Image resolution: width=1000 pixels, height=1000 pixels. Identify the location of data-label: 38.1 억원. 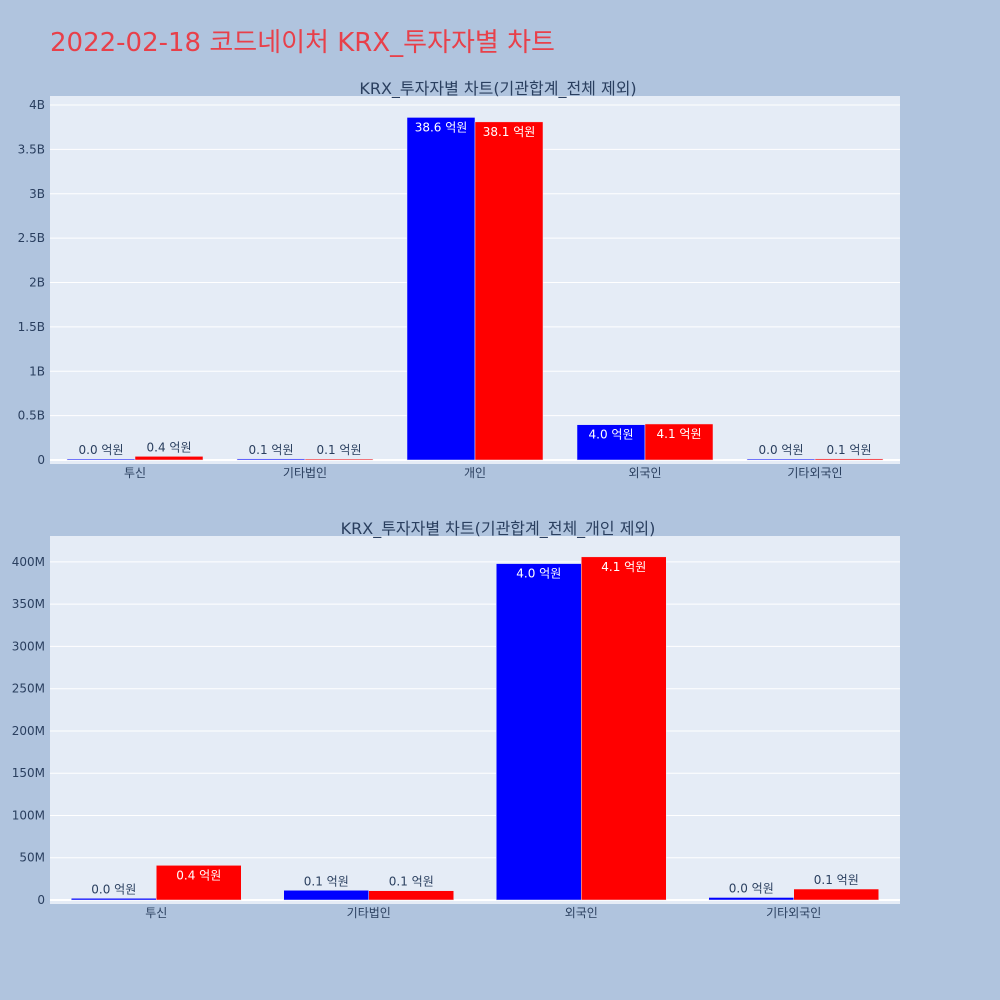
(509, 132).